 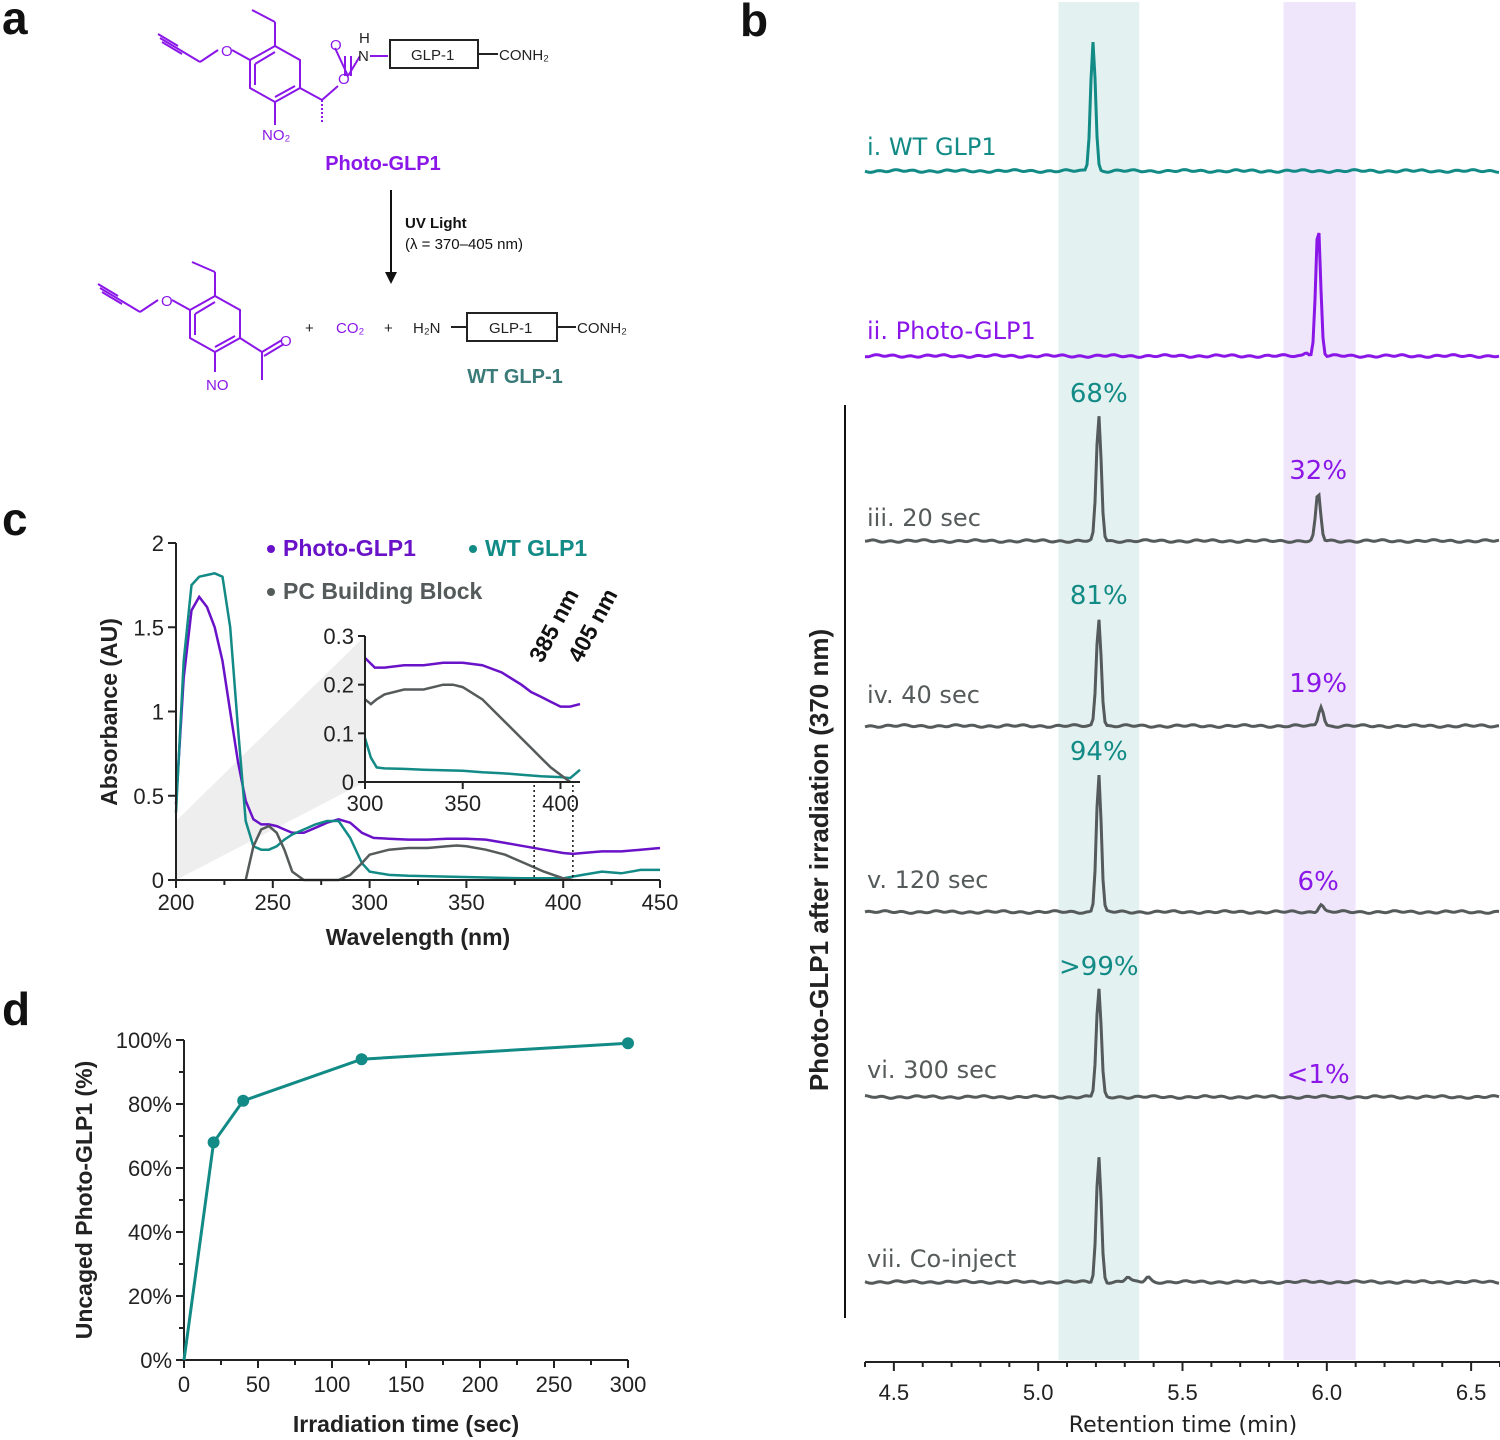 What do you see at coordinates (628, 1384) in the screenshot?
I see `d-x-tick-label: 300` at bounding box center [628, 1384].